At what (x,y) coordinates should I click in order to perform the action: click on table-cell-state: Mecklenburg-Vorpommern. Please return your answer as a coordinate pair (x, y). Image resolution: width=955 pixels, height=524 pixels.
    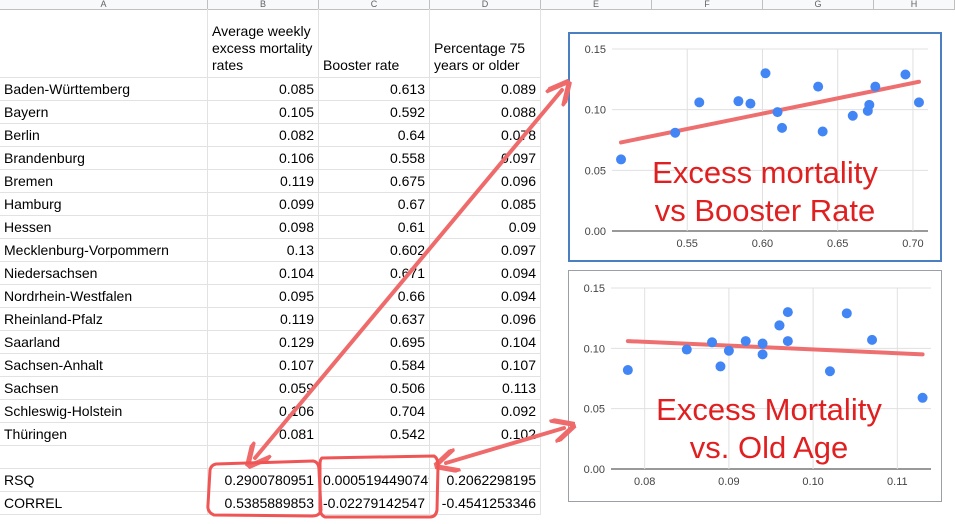
    Looking at the image, I should click on (104, 250).